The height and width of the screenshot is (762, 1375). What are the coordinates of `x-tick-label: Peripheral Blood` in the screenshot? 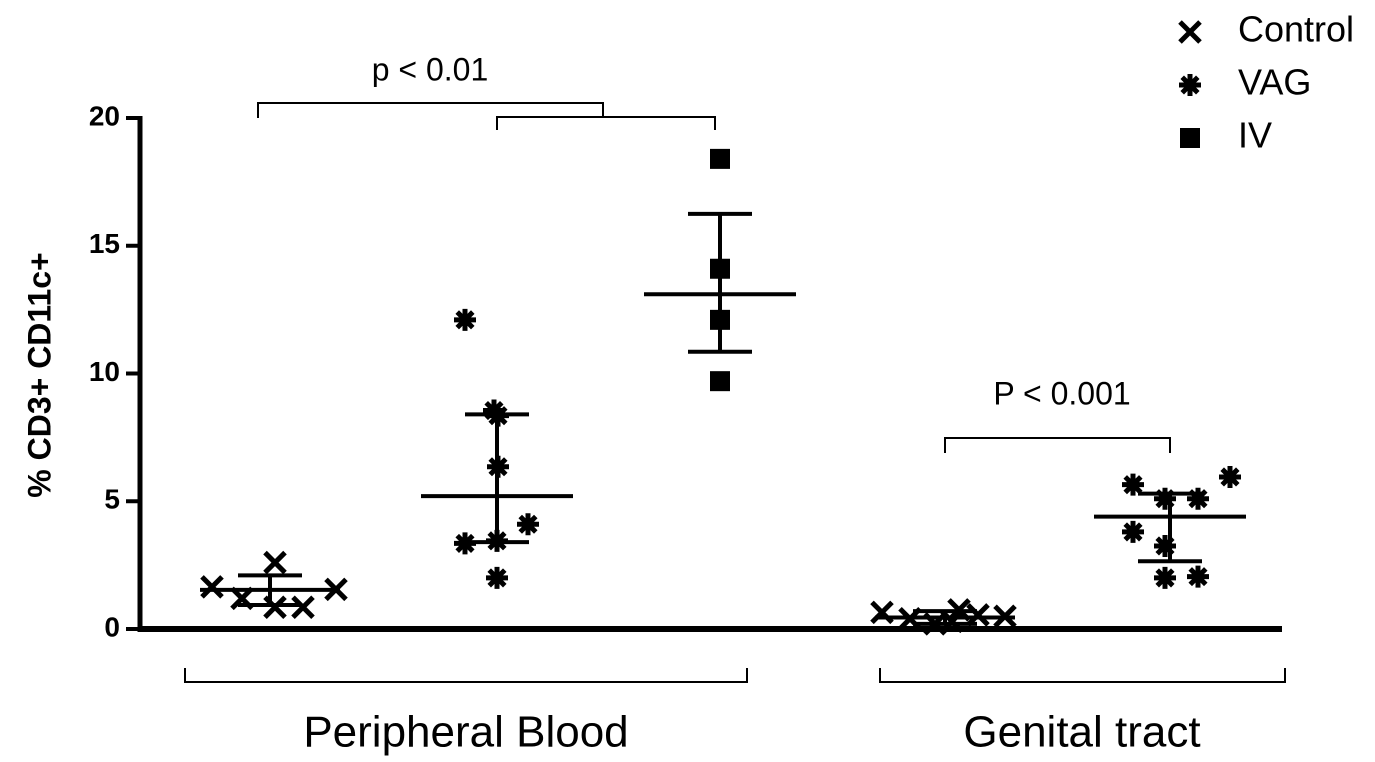 It's located at (465, 732).